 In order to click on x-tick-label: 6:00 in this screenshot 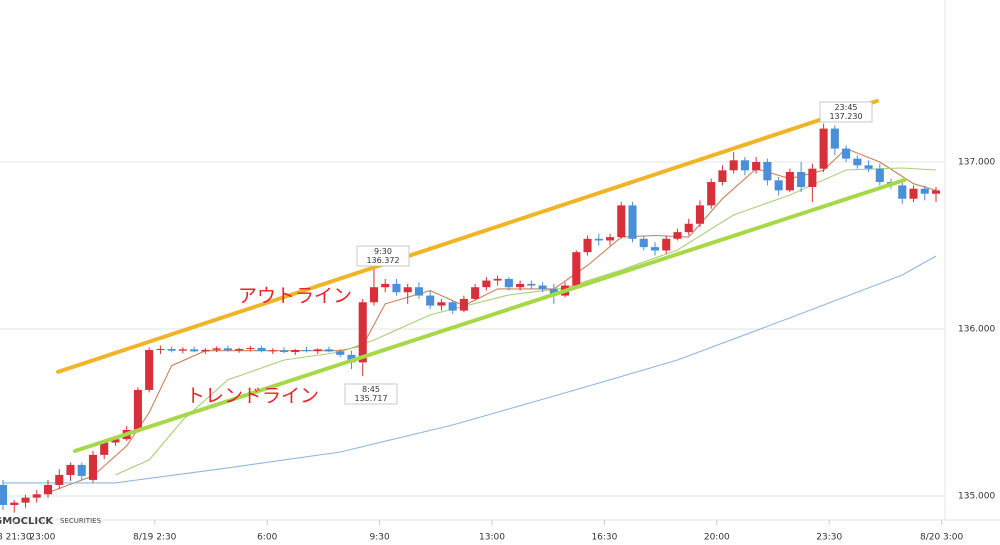, I will do `click(267, 538)`.